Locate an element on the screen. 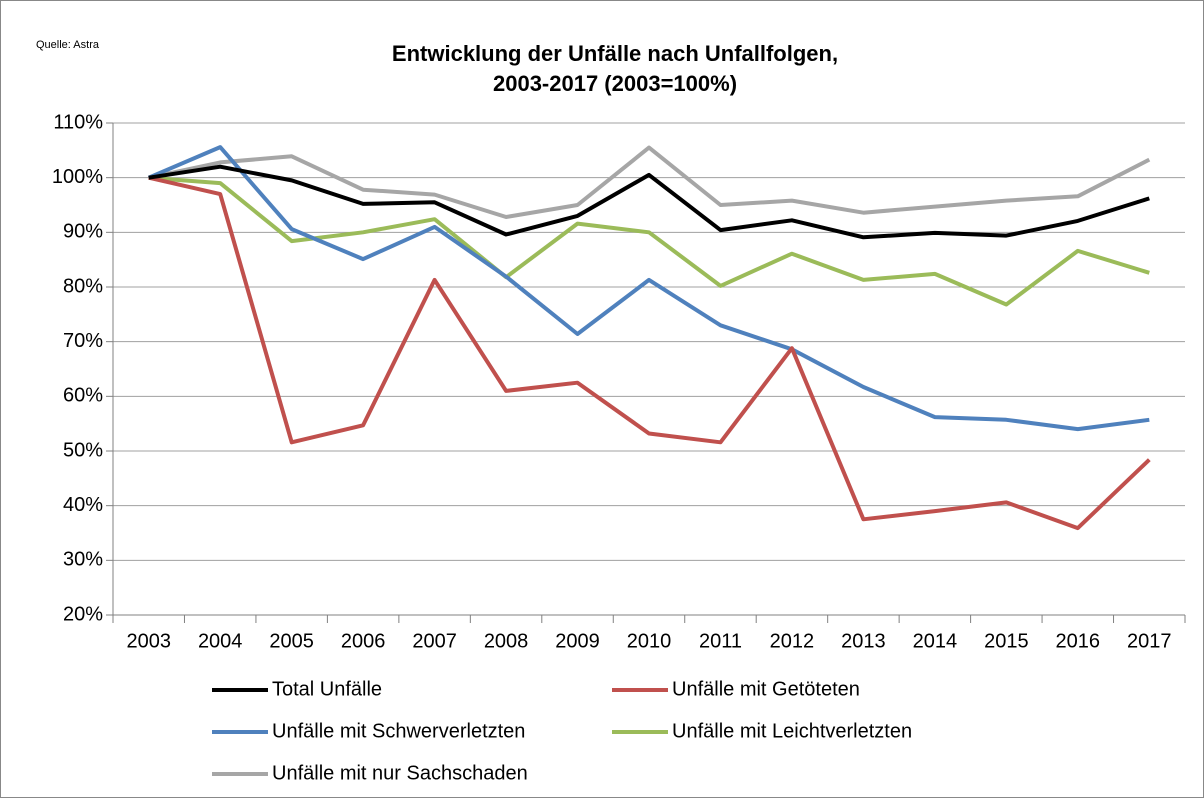 The width and height of the screenshot is (1204, 798). y-tick-label: 110% is located at coordinates (78, 122).